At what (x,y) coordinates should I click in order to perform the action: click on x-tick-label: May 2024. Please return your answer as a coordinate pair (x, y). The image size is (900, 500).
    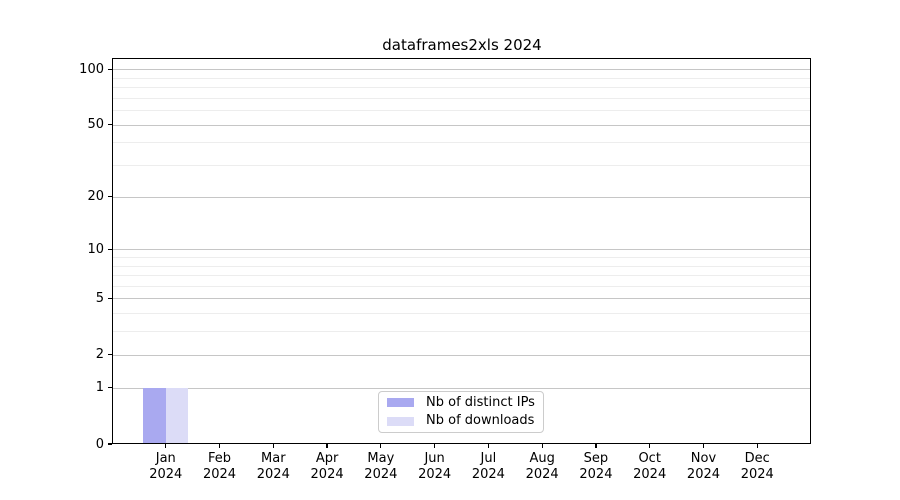
    Looking at the image, I should click on (381, 466).